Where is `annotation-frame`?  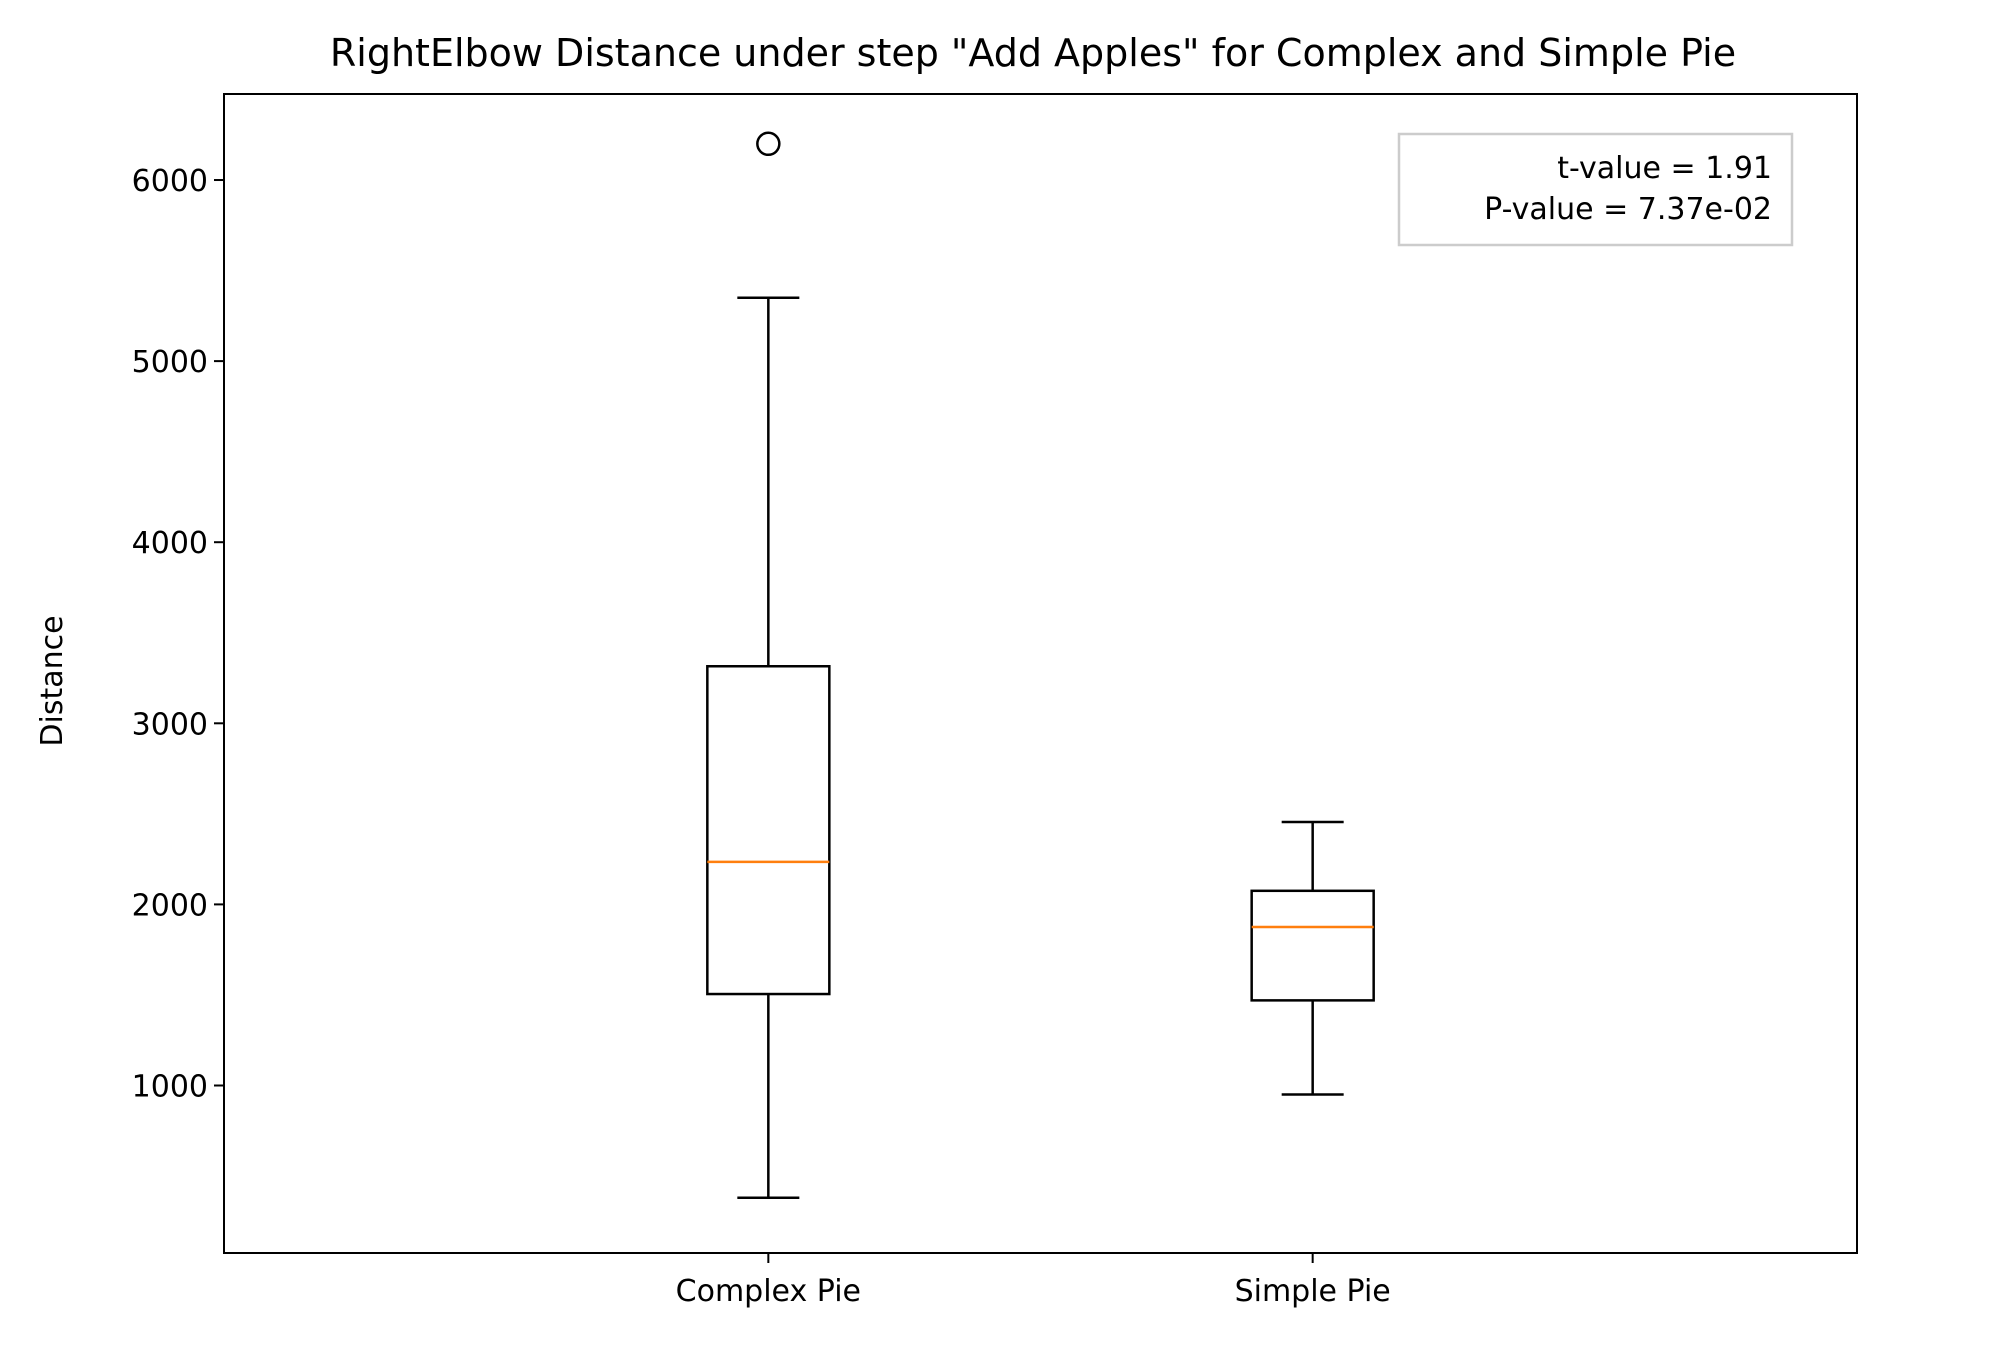 annotation-frame is located at coordinates (1595, 189).